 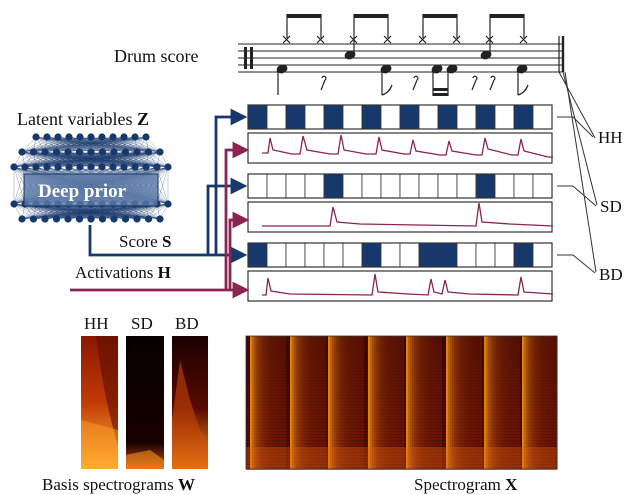 What do you see at coordinates (408, 284) in the screenshot?
I see `activation-curve-bd` at bounding box center [408, 284].